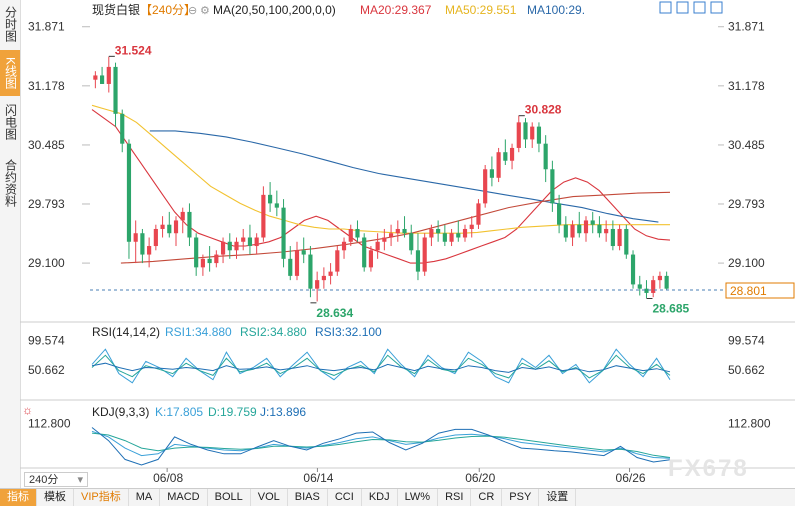 This screenshot has width=795, height=506. I want to click on kdj-j-value: J:13.896, so click(283, 412).